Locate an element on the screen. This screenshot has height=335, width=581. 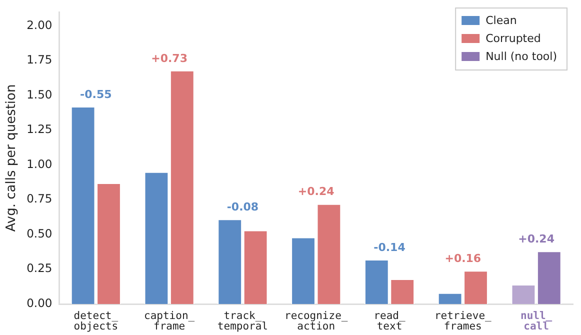
y-tick-label: 1.25 is located at coordinates (39, 129).